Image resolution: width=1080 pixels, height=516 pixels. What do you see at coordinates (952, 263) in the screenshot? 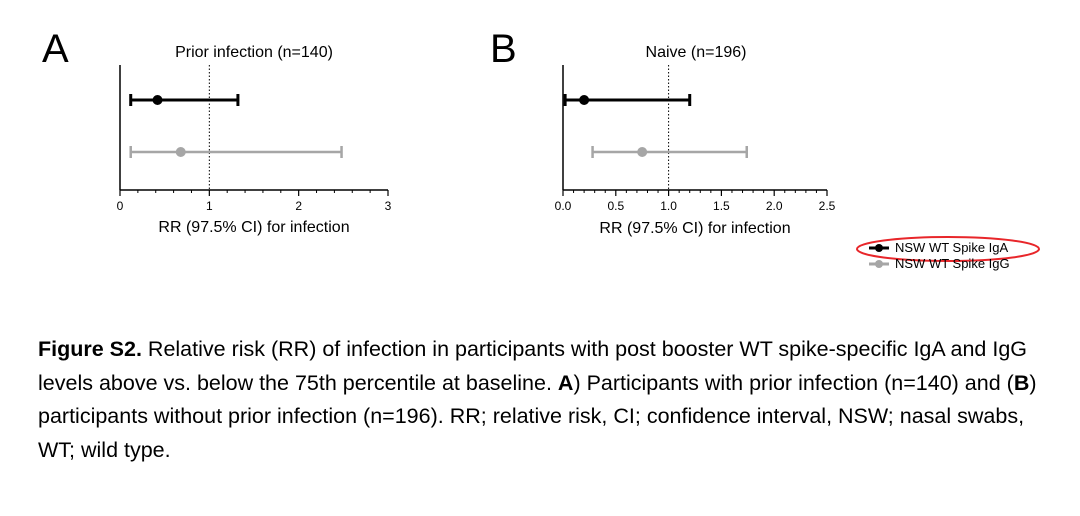
I see `legend-label-igg: NSW WT Spike IgG` at bounding box center [952, 263].